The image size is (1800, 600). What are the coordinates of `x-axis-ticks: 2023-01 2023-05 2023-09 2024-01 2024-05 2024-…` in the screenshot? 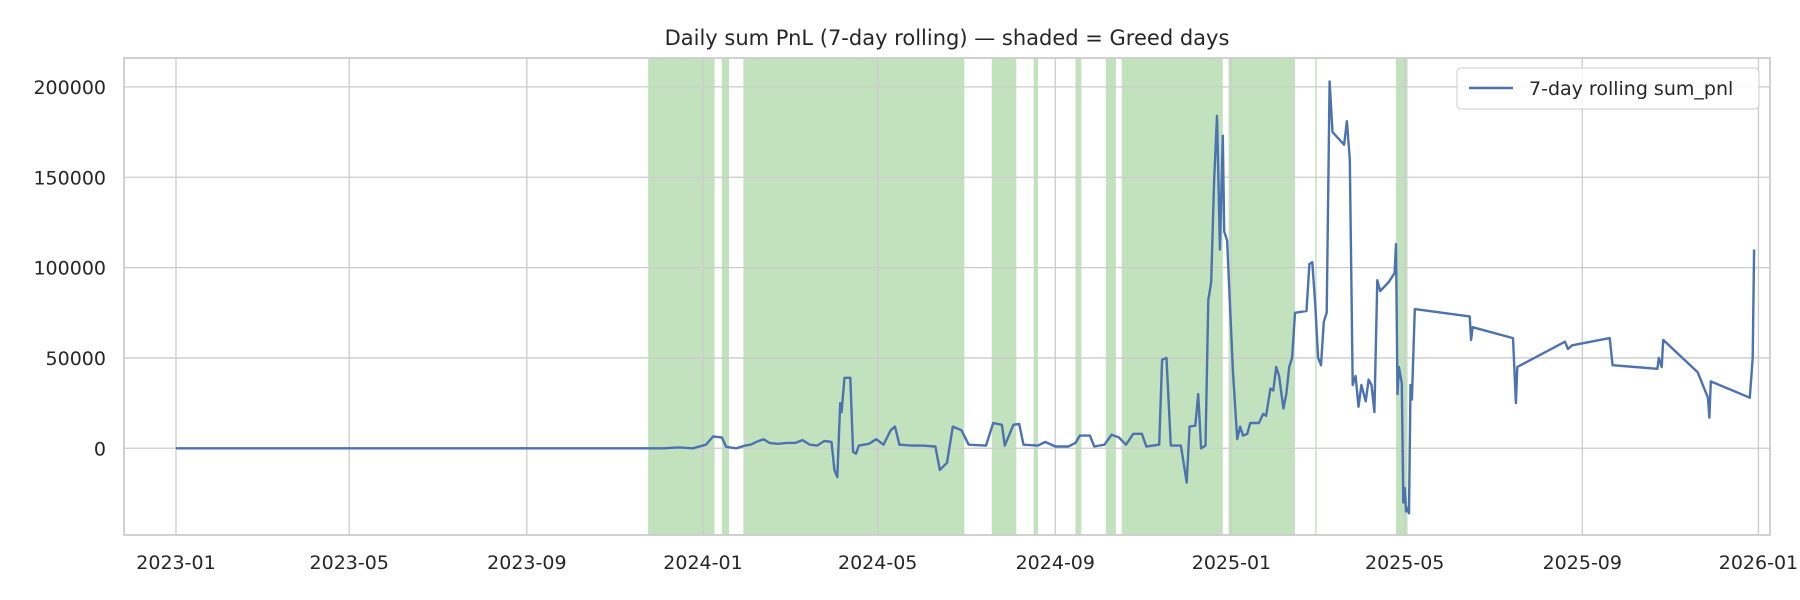 It's located at (967, 563).